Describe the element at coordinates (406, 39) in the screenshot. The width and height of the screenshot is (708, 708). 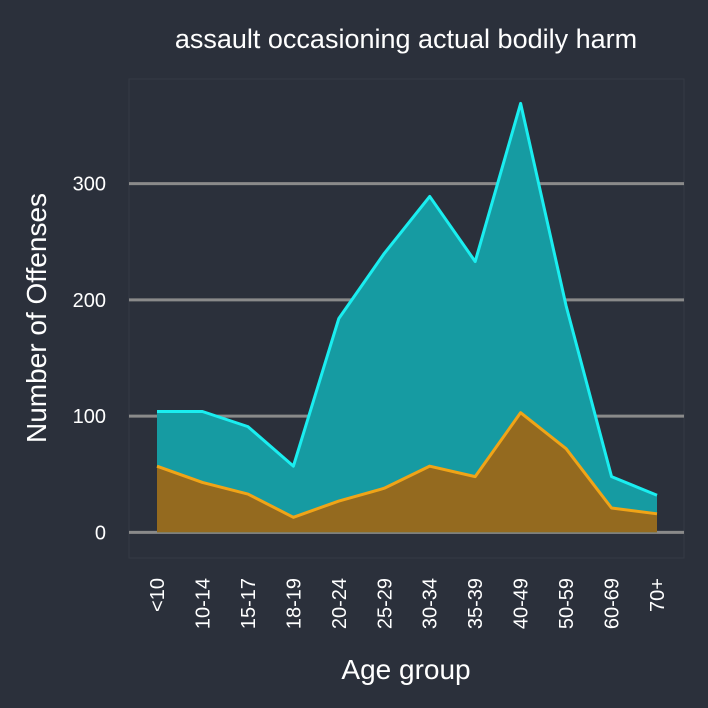
I see `chart-title: assault occasioning actual bodily harm` at that location.